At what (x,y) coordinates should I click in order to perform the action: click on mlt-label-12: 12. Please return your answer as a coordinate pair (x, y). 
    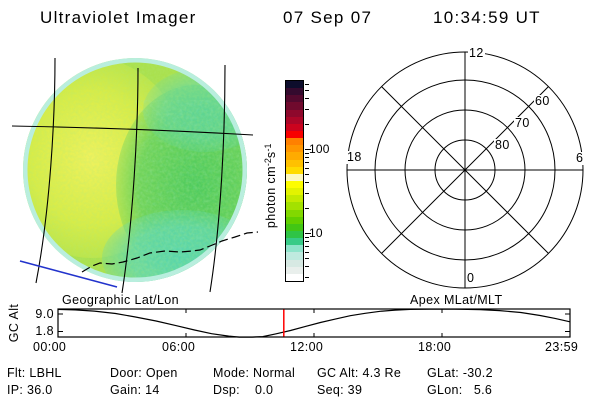
    Looking at the image, I should click on (476, 53).